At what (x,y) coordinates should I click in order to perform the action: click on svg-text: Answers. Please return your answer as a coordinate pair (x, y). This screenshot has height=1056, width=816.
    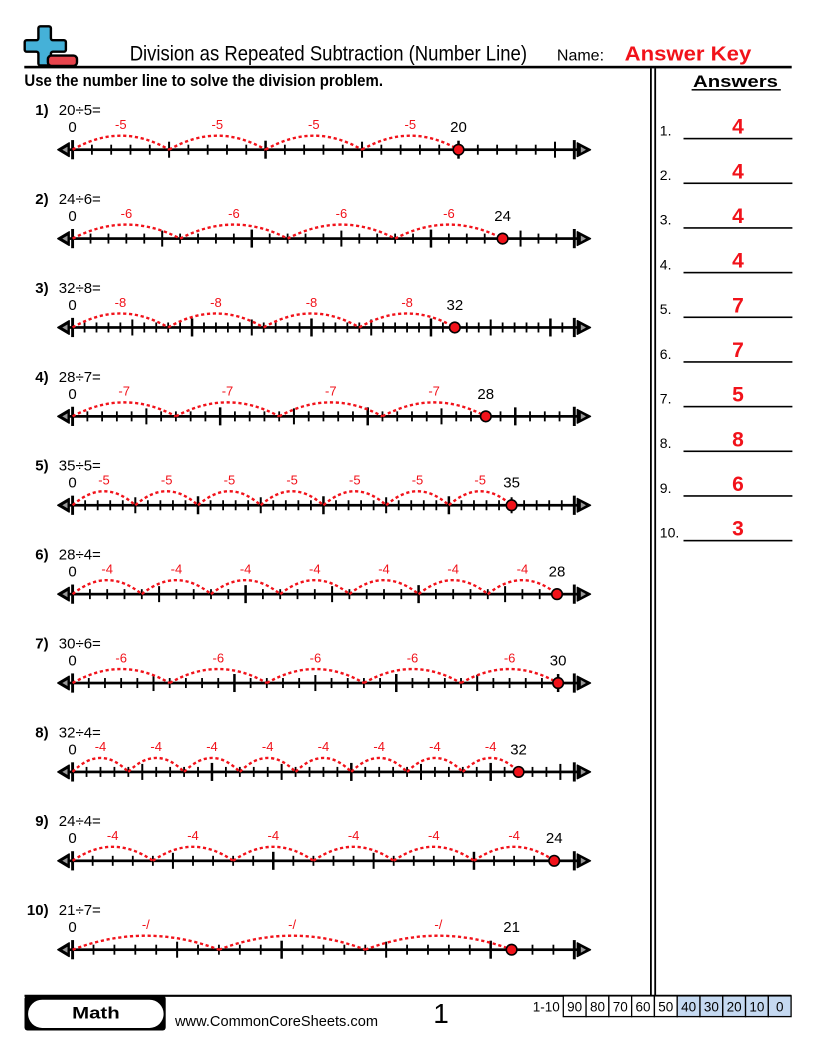
    Looking at the image, I should click on (735, 81).